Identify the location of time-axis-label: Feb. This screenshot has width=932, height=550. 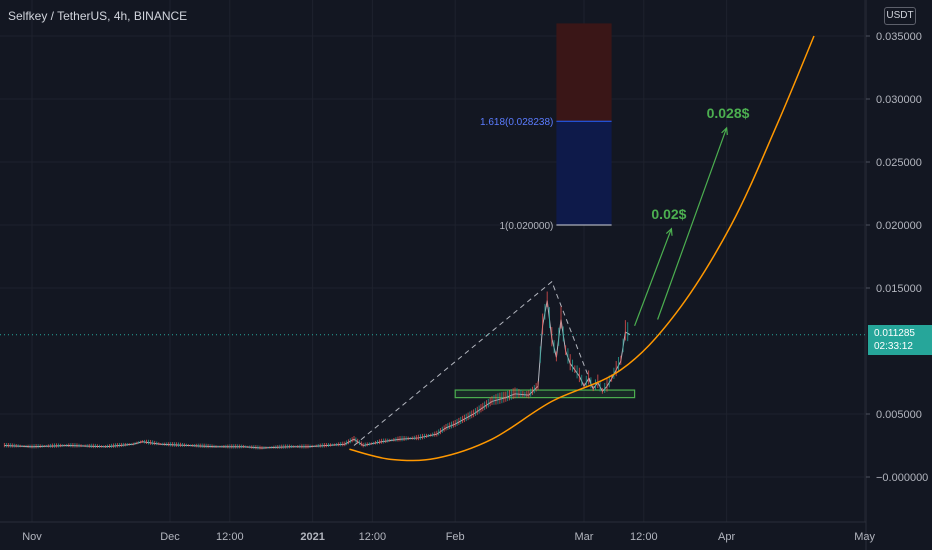
(455, 537).